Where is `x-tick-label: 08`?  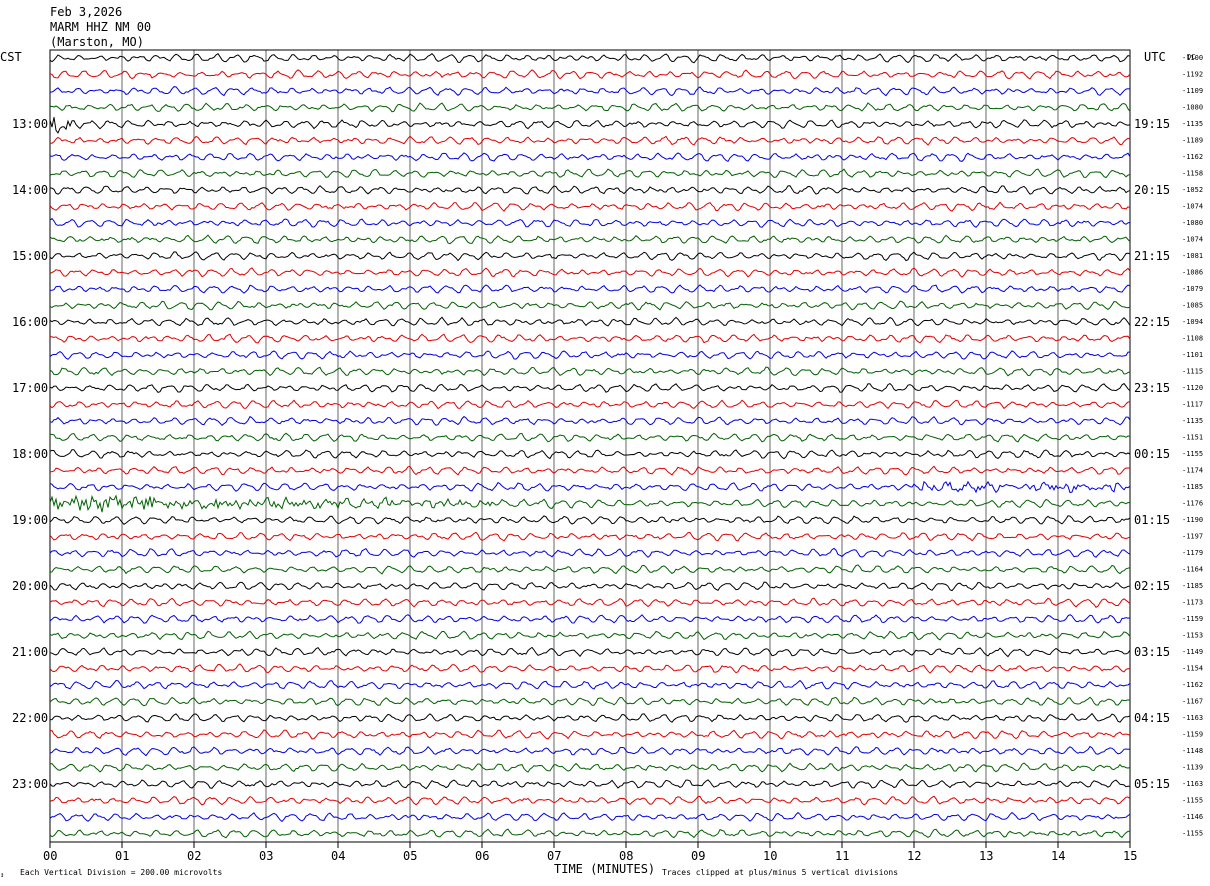 x-tick-label: 08 is located at coordinates (626, 856).